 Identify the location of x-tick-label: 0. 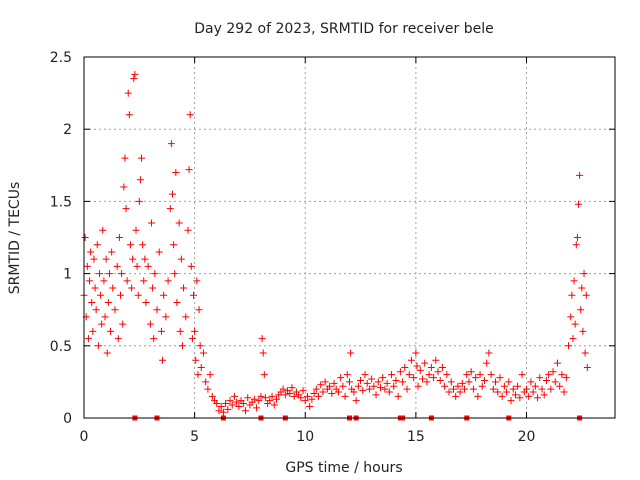
(84, 437).